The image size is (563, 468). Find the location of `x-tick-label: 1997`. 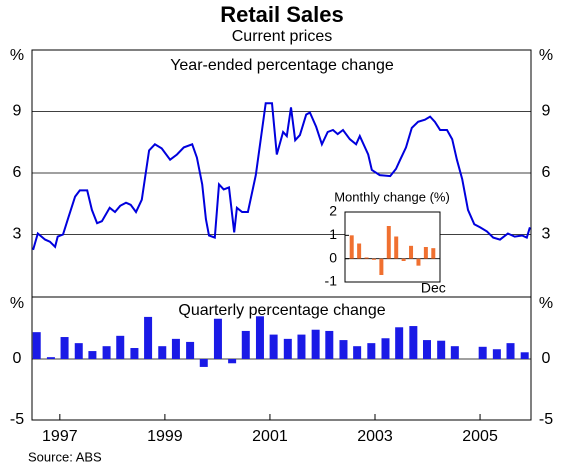

x-tick-label: 1997 is located at coordinates (60, 436).